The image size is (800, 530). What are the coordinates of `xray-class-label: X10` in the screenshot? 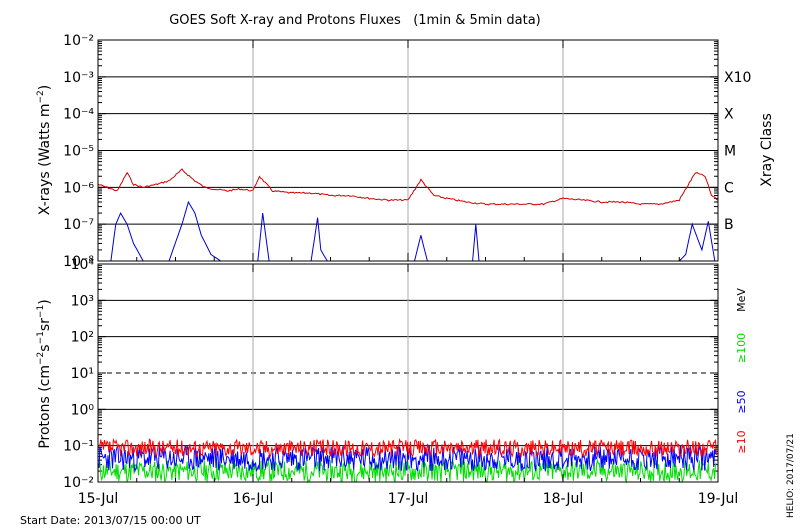 It's located at (737, 78).